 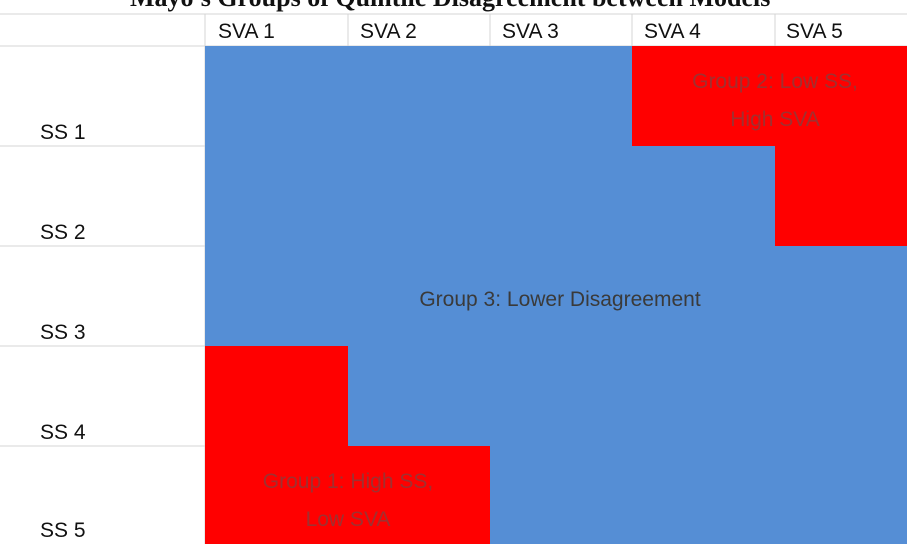 I want to click on group-2-area, so click(x=769, y=146).